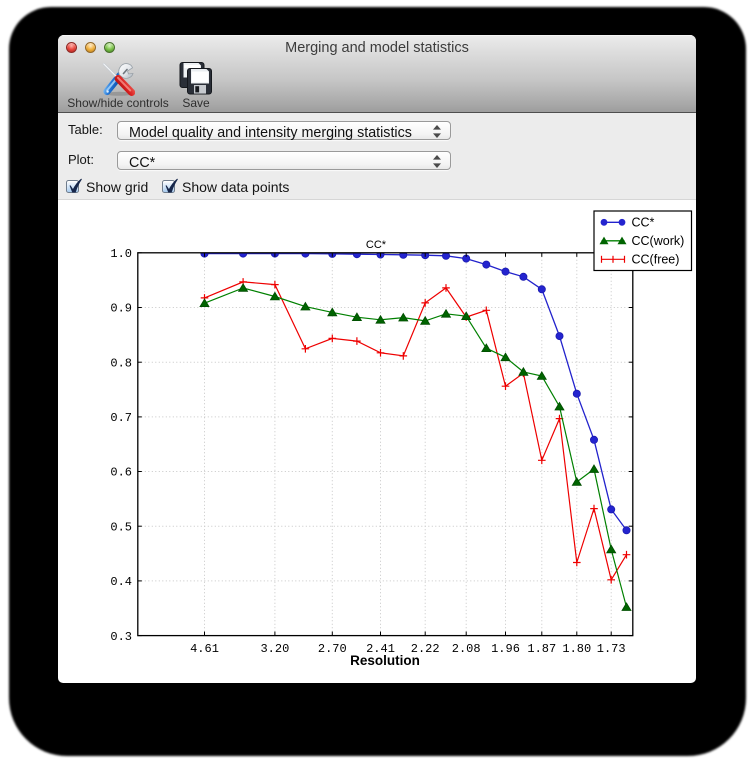  Describe the element at coordinates (274, 649) in the screenshot. I see `svg-text: 3.20` at that location.